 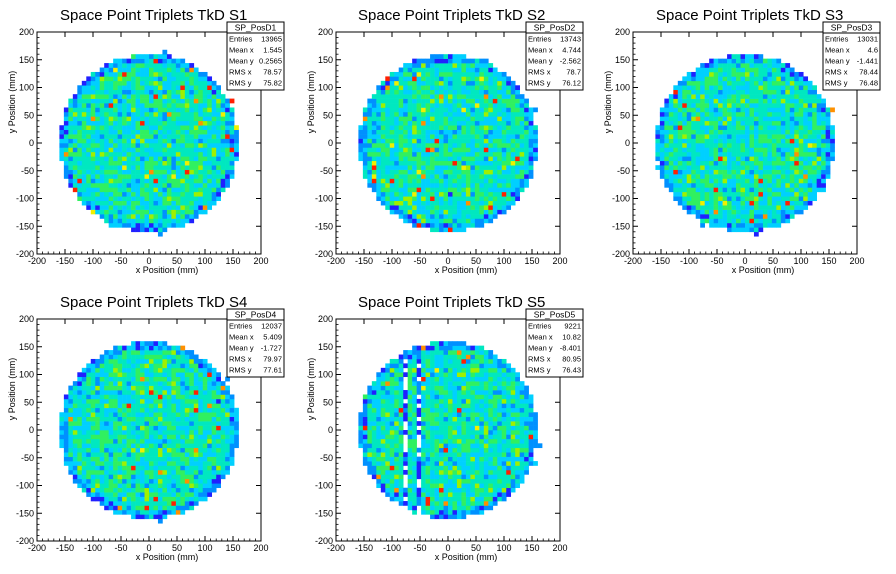 What do you see at coordinates (716, 261) in the screenshot?
I see `x-tick-label: -50` at bounding box center [716, 261].